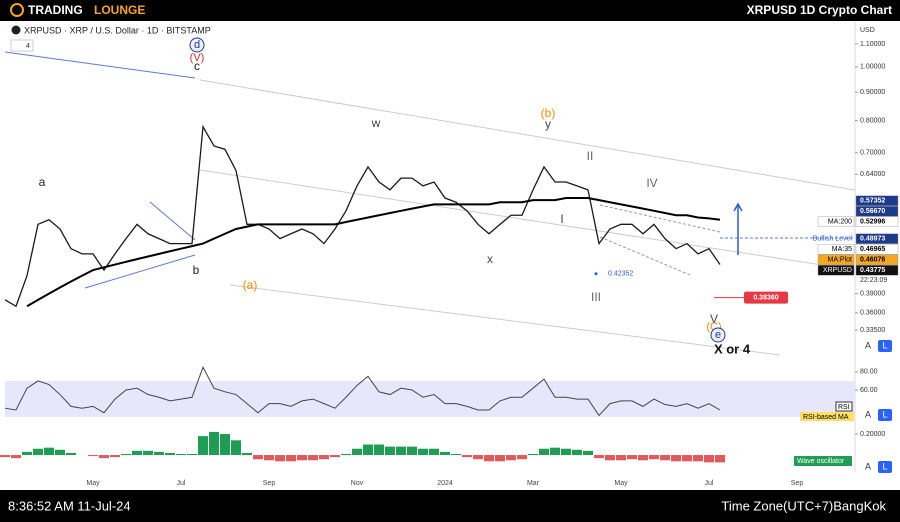 This screenshot has width=900, height=522. I want to click on wave-label: w, so click(376, 123).